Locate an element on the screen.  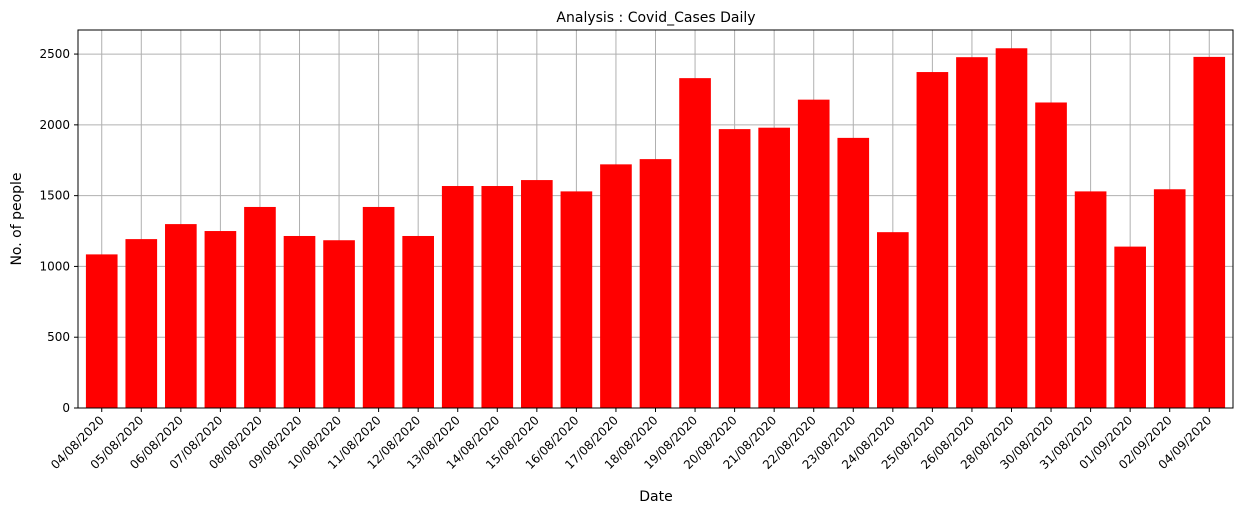
y-axis-label: No. of people is located at coordinates (17, 218).